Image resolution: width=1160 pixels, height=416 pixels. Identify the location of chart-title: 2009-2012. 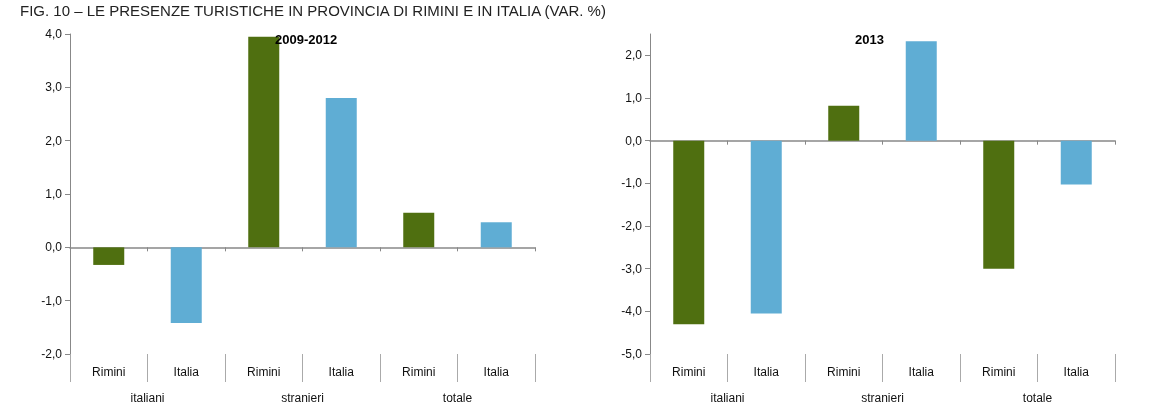
(306, 39).